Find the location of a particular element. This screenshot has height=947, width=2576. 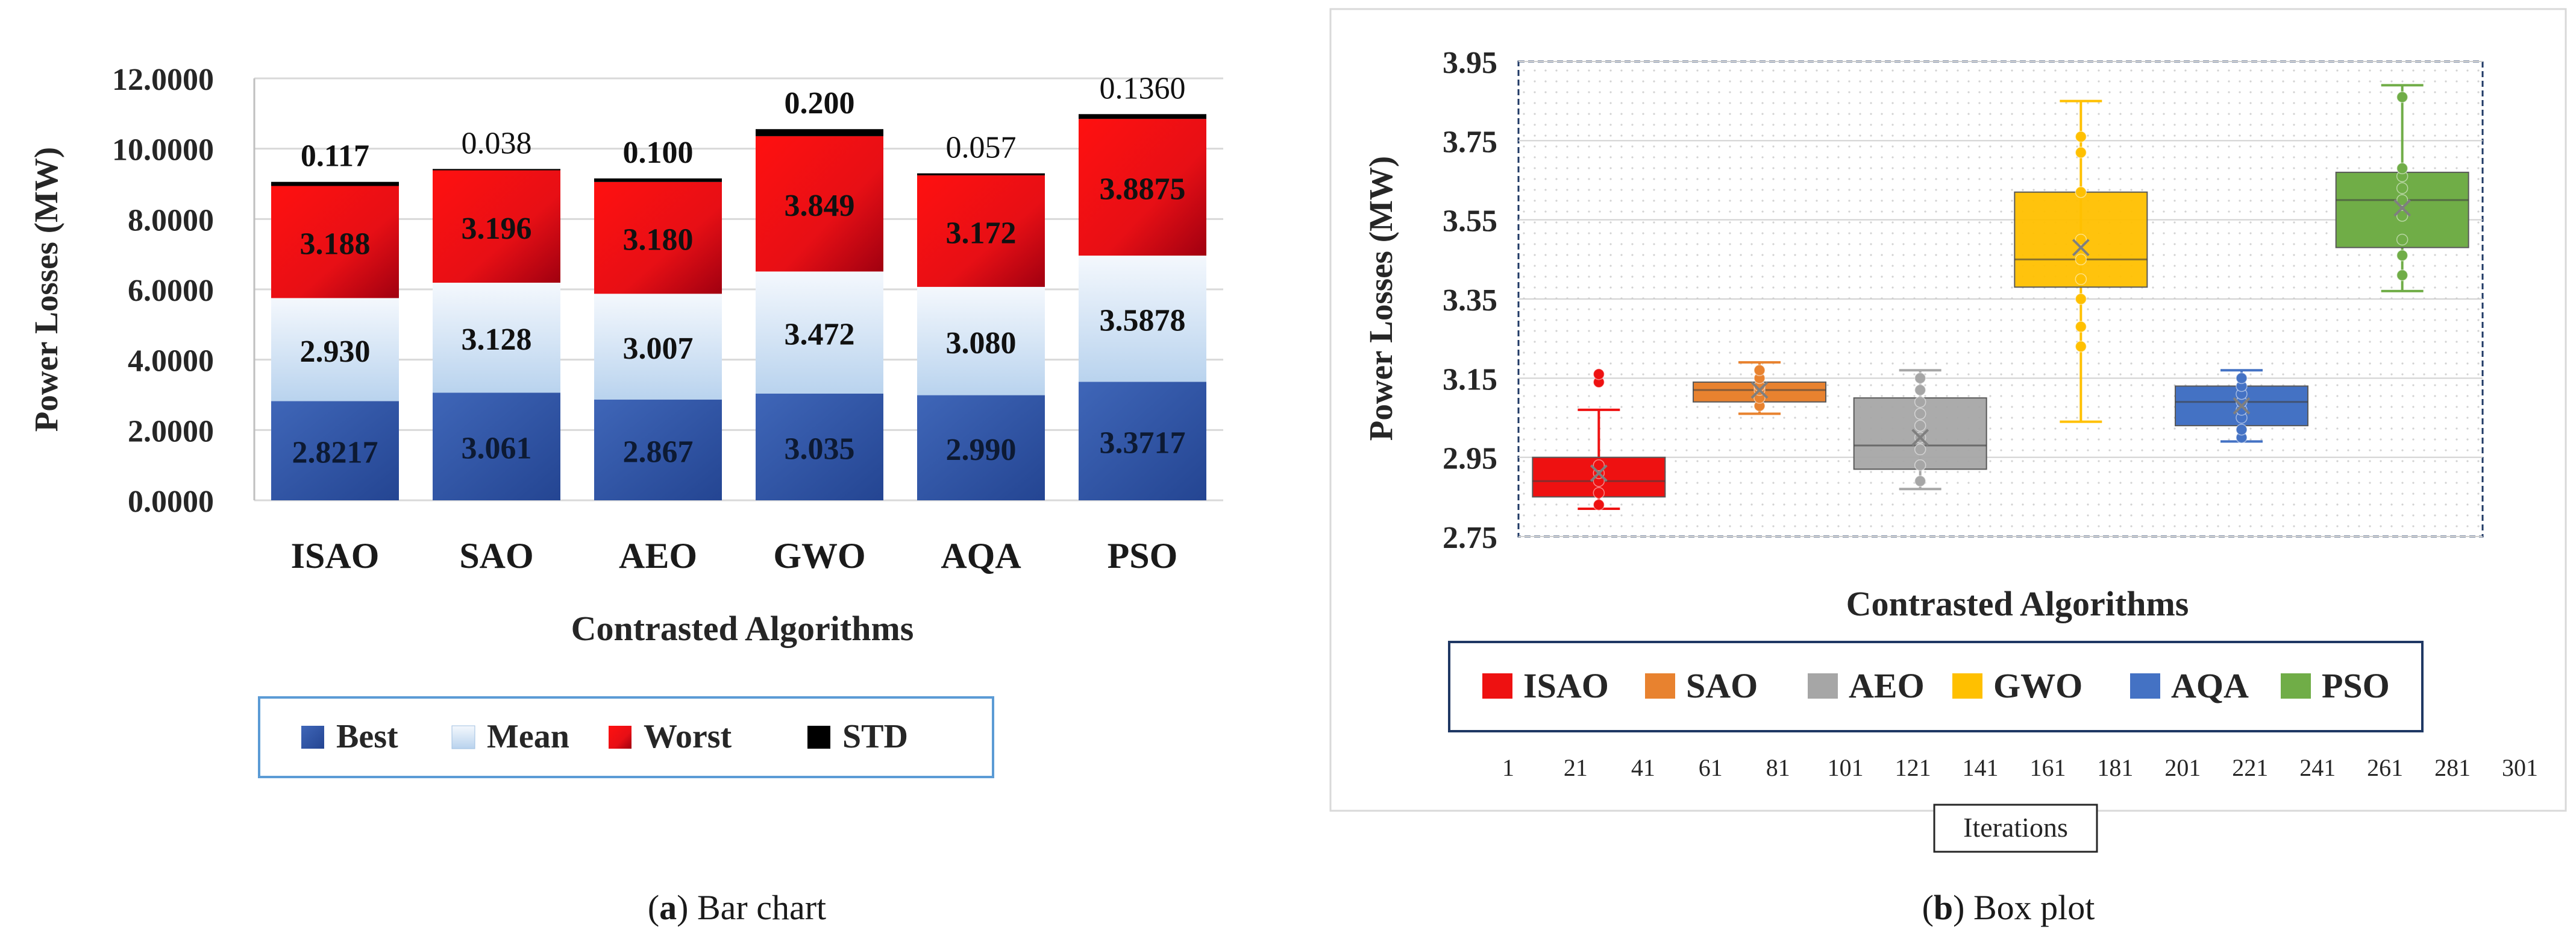

data-label-mean: 2.930 is located at coordinates (335, 352).